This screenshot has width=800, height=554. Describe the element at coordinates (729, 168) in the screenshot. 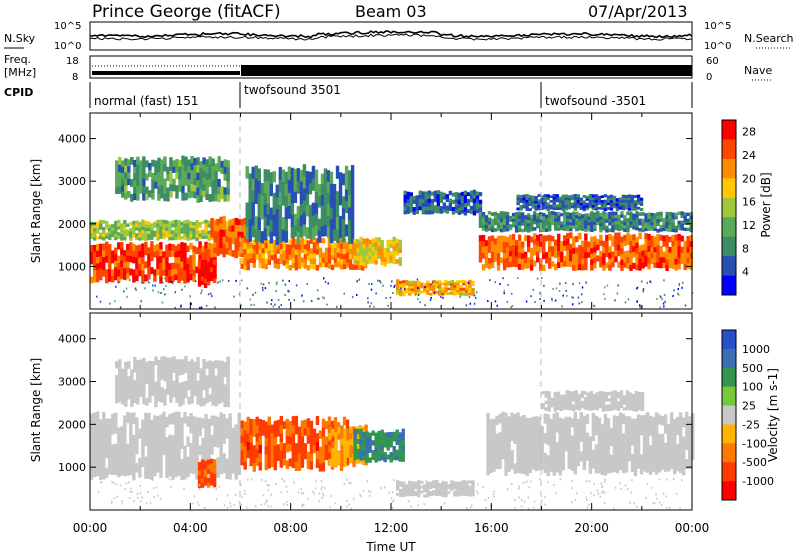

I see `power-colorbar-swatch` at that location.